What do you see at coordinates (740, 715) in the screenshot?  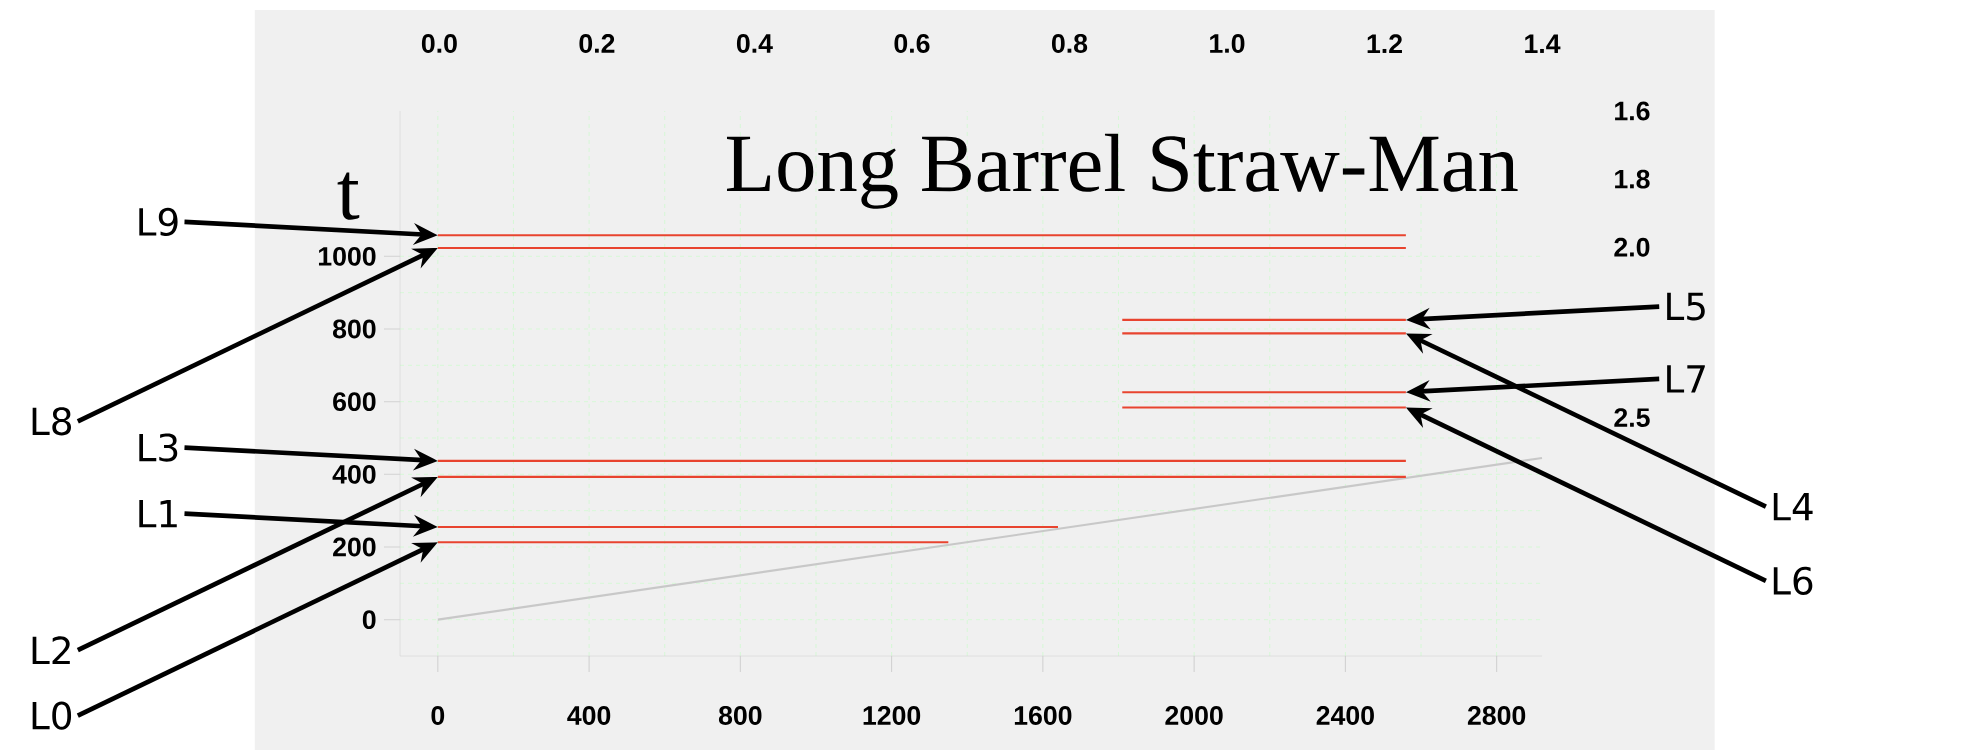 I see `x-tick-label: 800` at bounding box center [740, 715].